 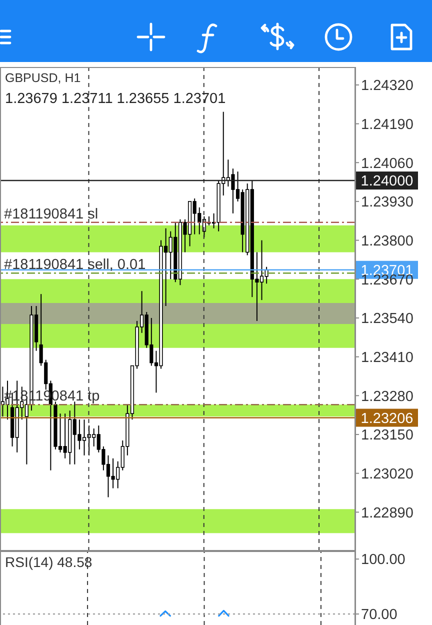 What do you see at coordinates (387, 124) in the screenshot?
I see `y-tick-label: 1.24190` at bounding box center [387, 124].